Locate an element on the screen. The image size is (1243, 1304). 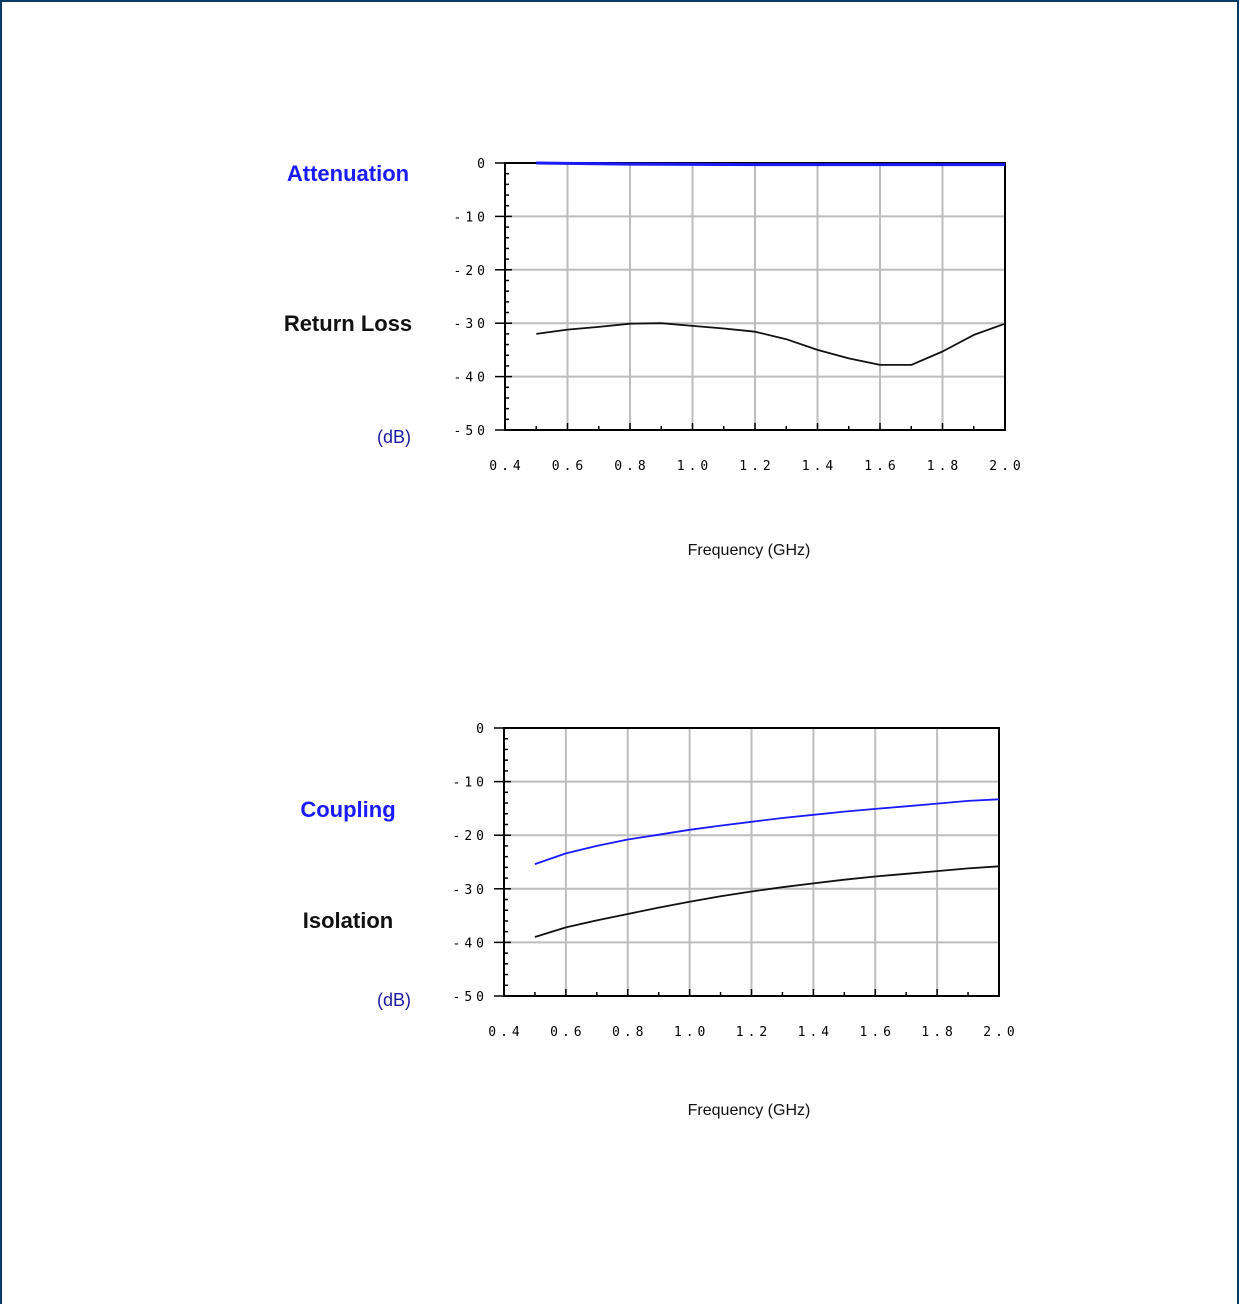
series-label-attenuation: Attenuation is located at coordinates (348, 173).